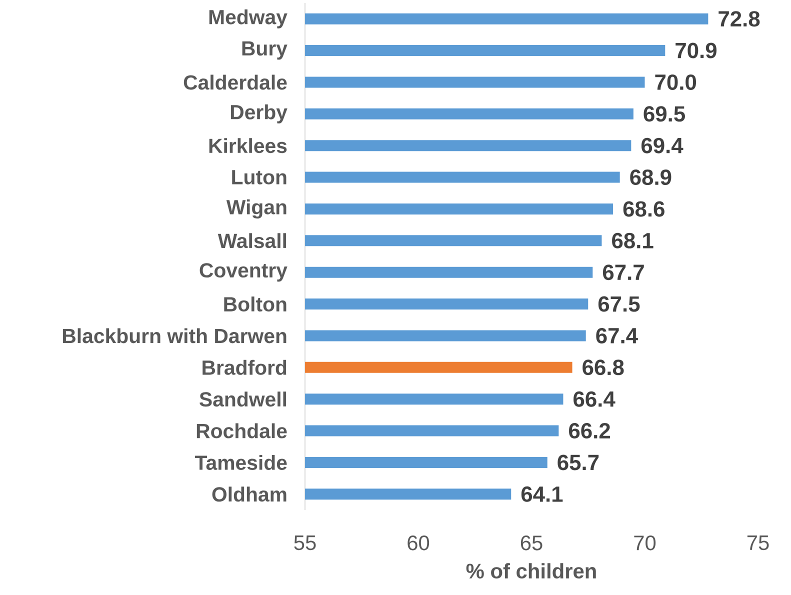 Image resolution: width=791 pixels, height=595 pixels. Describe the element at coordinates (249, 494) in the screenshot. I see `y-tick-label: Oldham` at that location.